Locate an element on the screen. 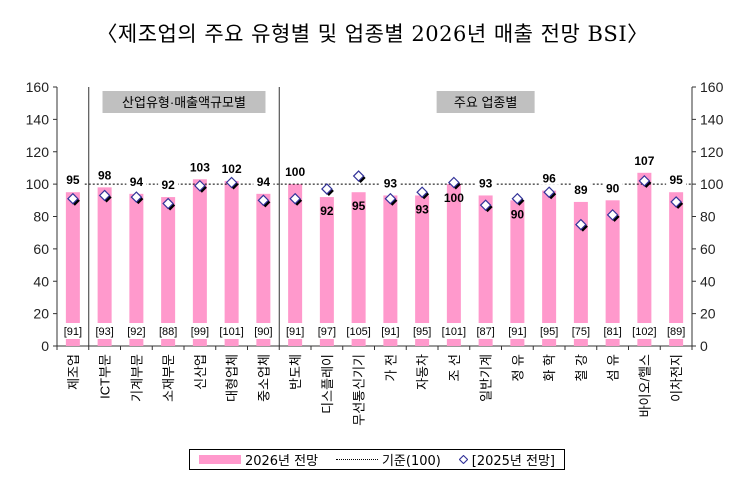 This screenshot has height=485, width=745. y-tick-label-left: 100 is located at coordinates (38, 184).